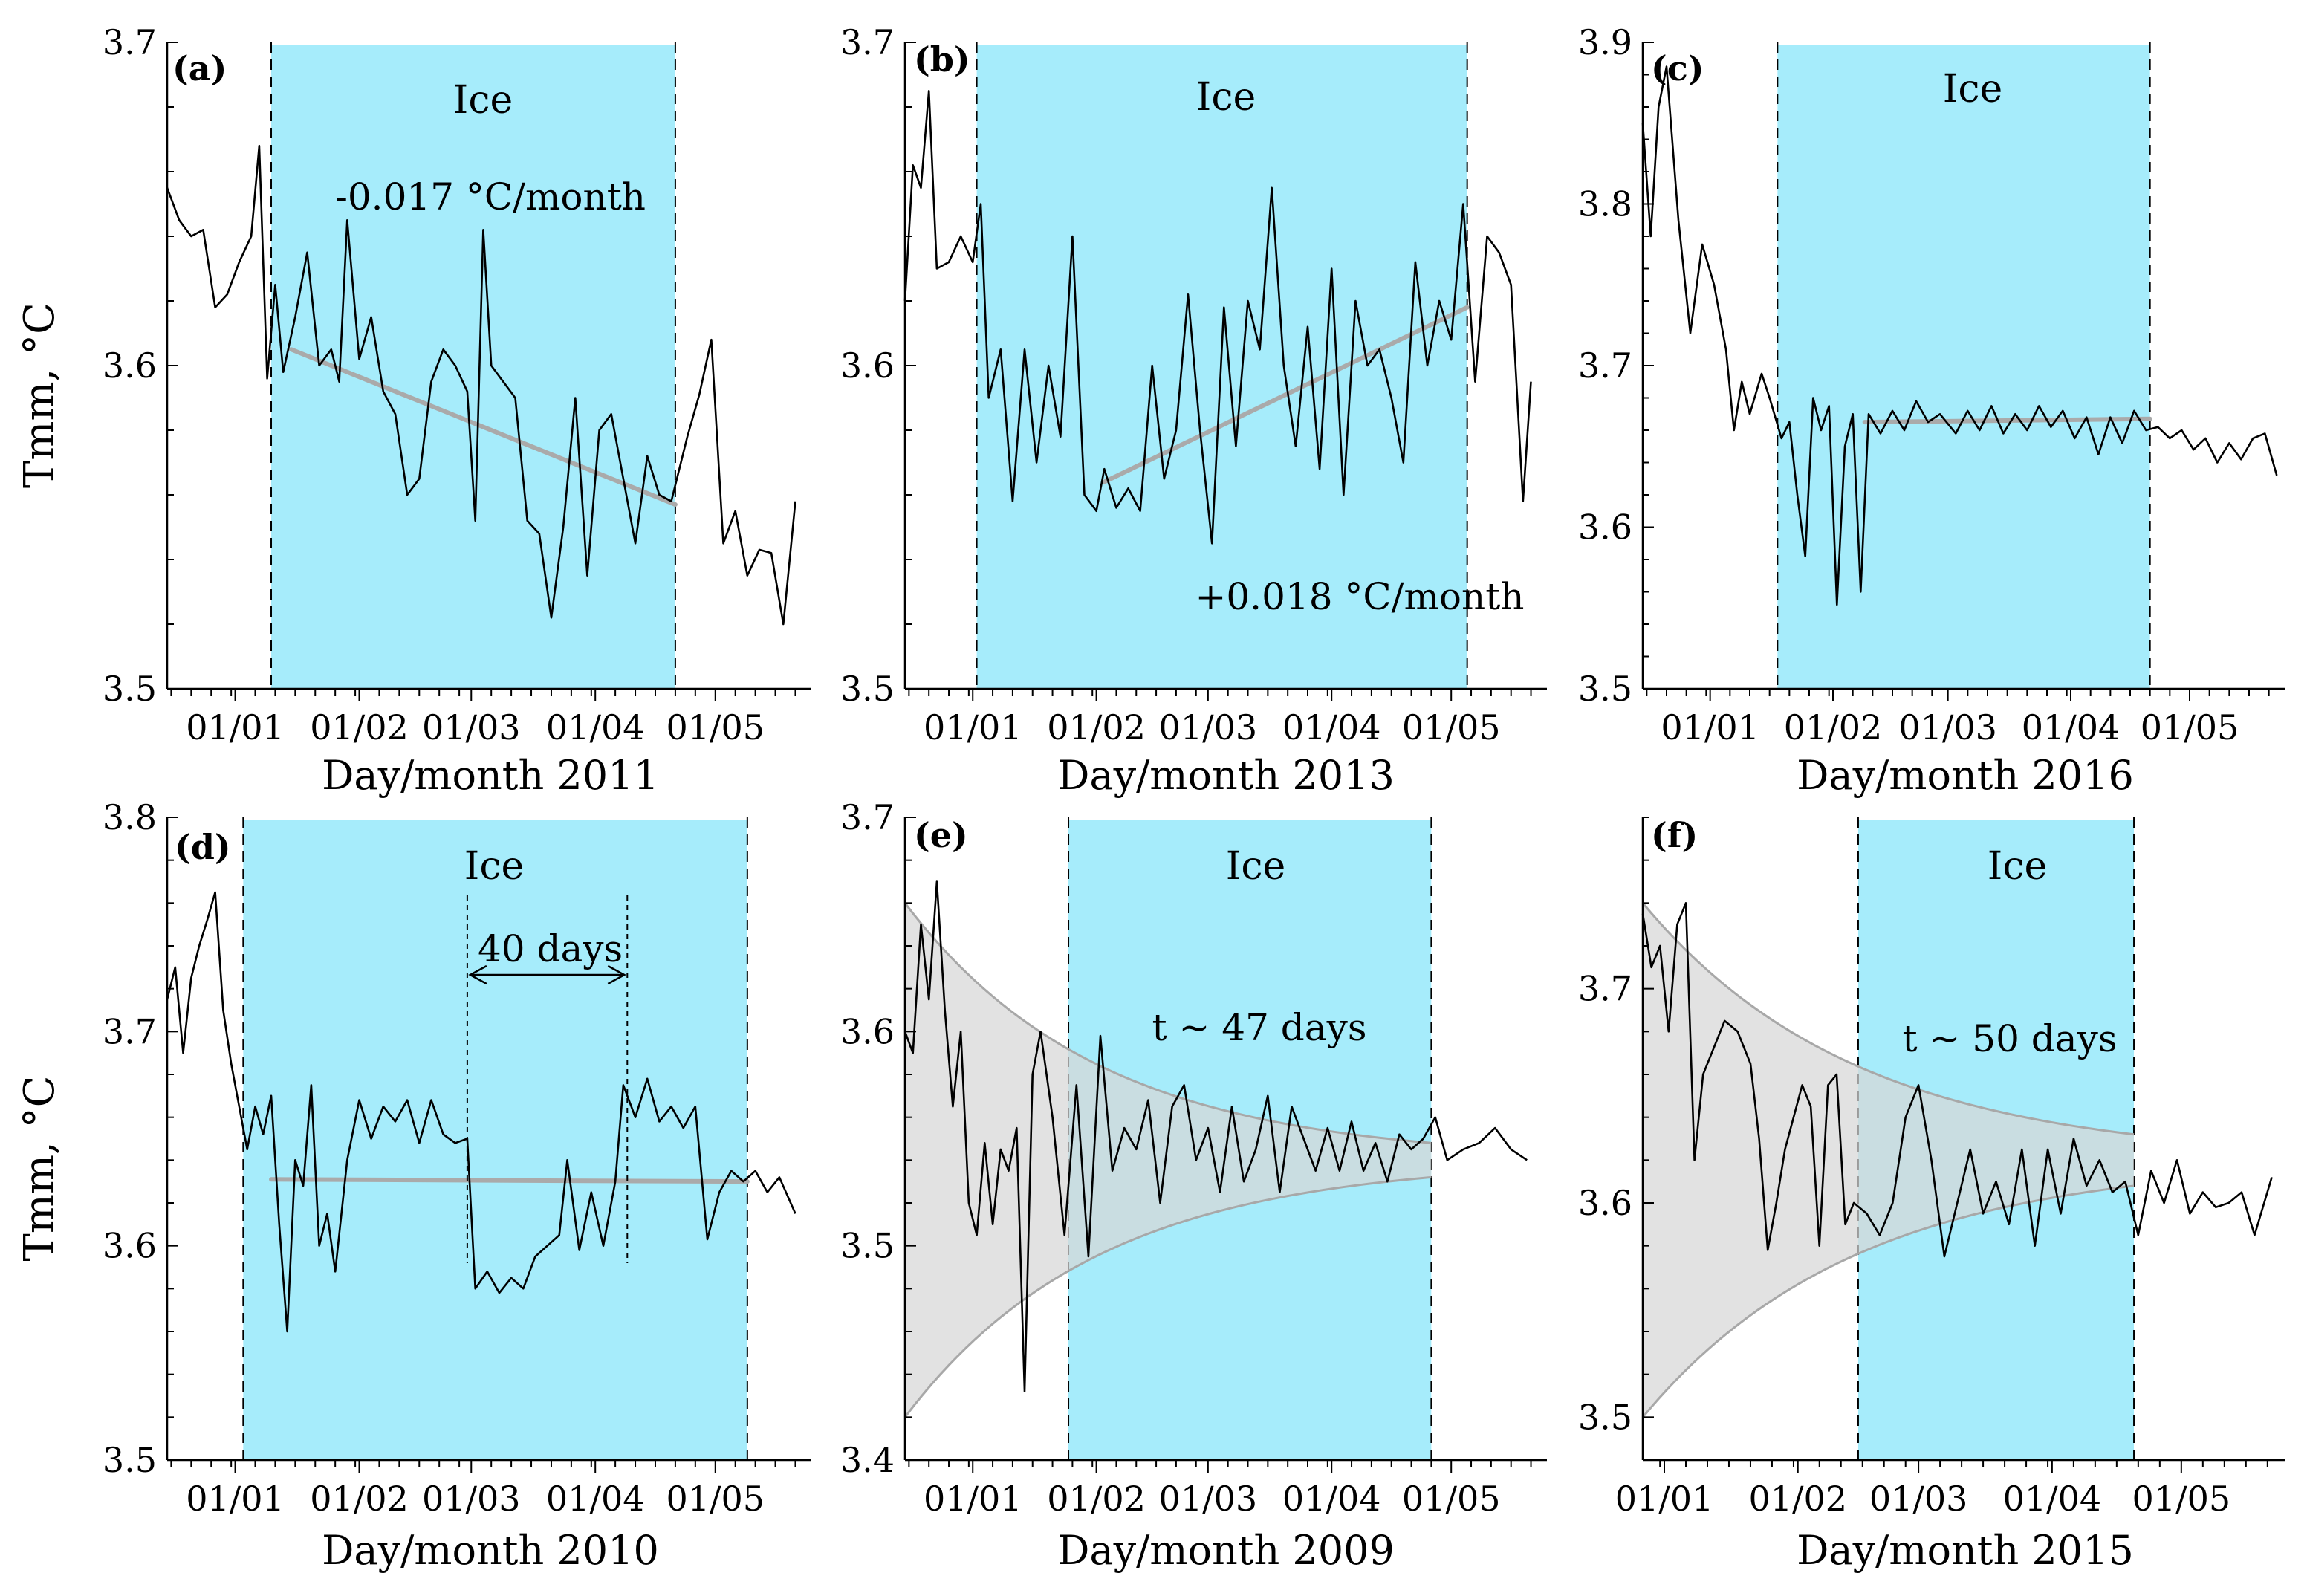 The image size is (2307, 1596). Describe the element at coordinates (616, 975) in the screenshot. I see `arrow-head-right` at that location.